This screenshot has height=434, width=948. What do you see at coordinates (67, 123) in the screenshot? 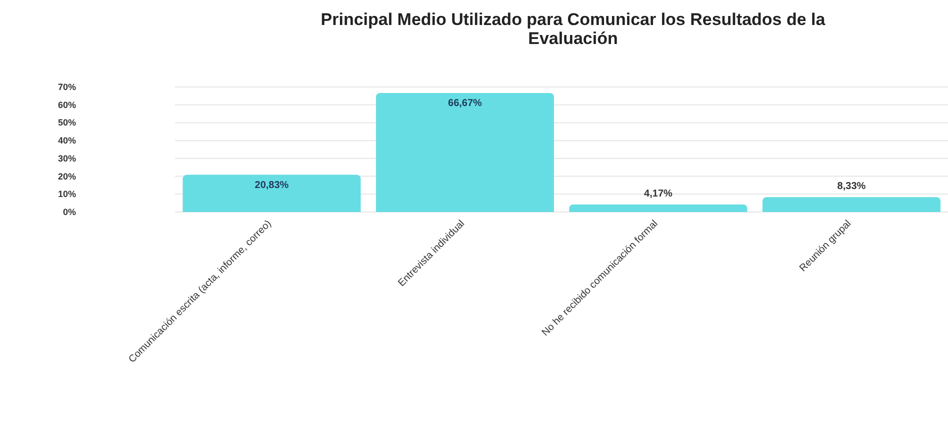
I see `y-tick-label: 50%` at bounding box center [67, 123].